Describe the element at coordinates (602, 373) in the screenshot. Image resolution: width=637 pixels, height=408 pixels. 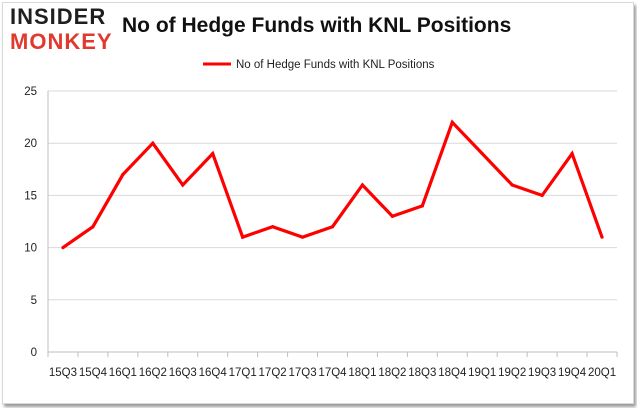
I see `x-tick-label: 20Q1` at that location.